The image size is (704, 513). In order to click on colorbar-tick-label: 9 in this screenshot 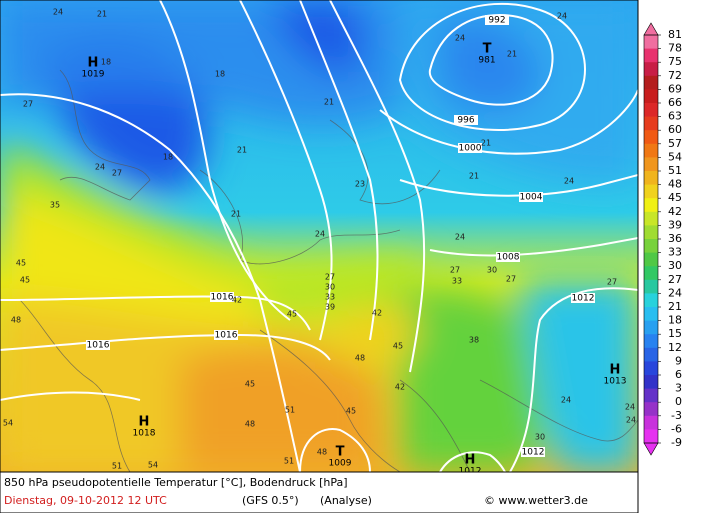, I will do `click(678, 360)`.